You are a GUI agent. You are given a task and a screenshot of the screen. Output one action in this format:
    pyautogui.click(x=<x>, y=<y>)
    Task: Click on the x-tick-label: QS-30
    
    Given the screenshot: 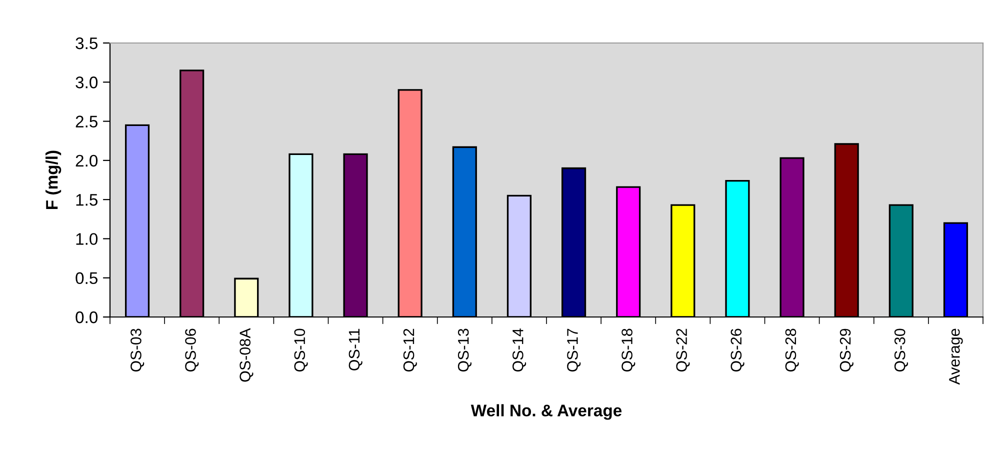 What is the action you would take?
    pyautogui.click(x=901, y=350)
    